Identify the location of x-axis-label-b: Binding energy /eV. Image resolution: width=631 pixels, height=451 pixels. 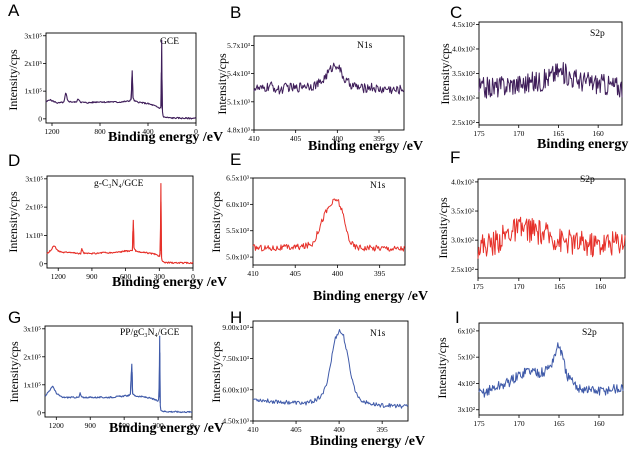
(365, 146).